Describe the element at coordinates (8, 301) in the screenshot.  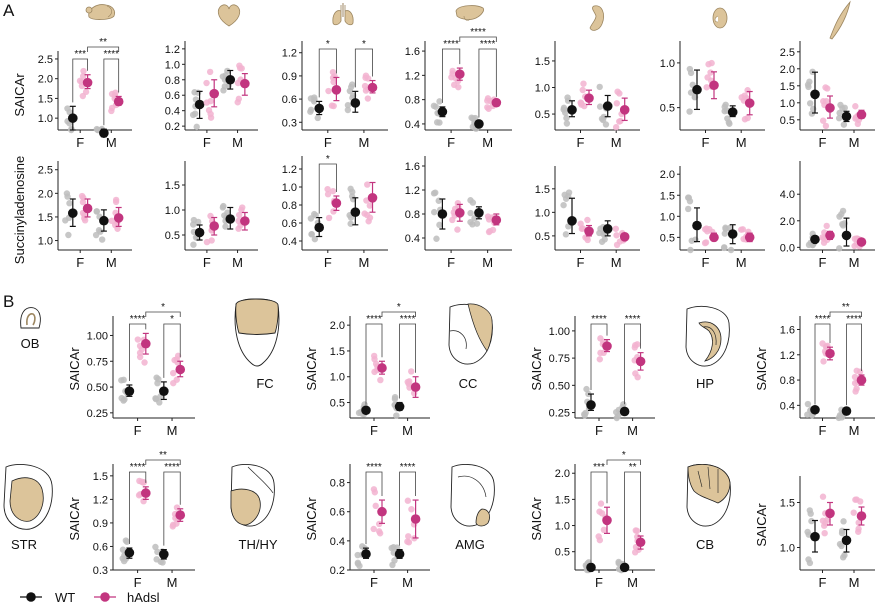
I see `panel-letter-b: B` at that location.